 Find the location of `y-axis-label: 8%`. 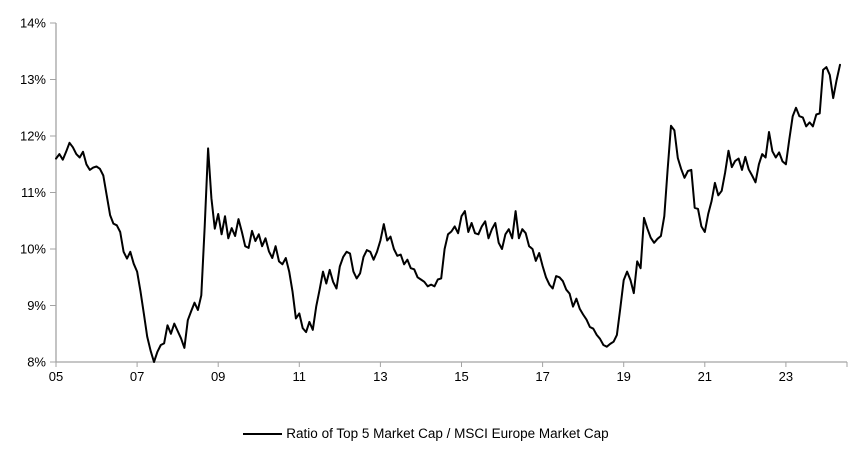

y-axis-label: 8% is located at coordinates (36, 362).